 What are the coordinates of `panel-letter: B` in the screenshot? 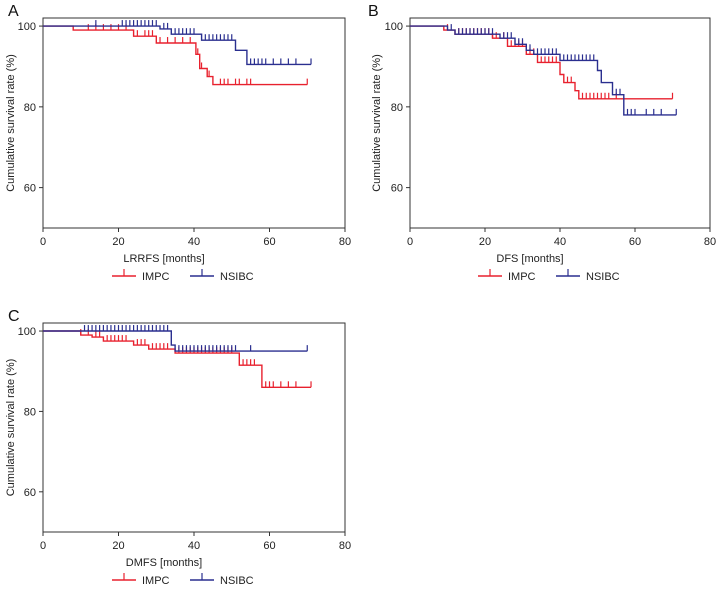 It's located at (373, 11).